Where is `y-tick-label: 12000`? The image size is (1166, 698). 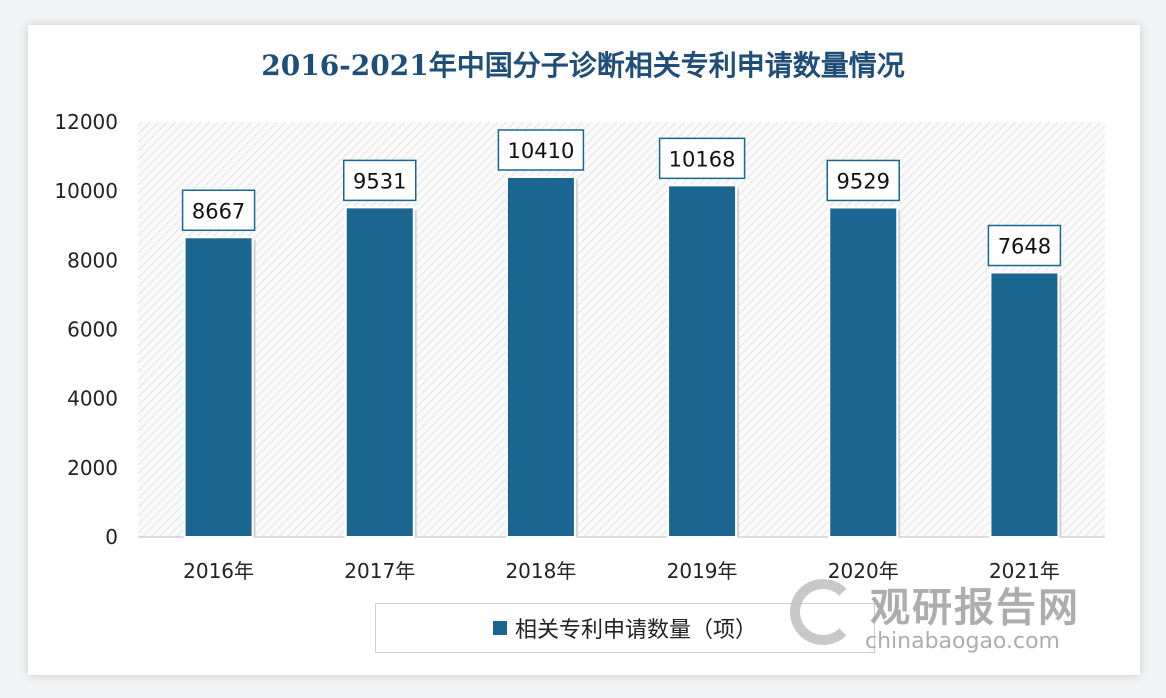 y-tick-label: 12000 is located at coordinates (86, 122).